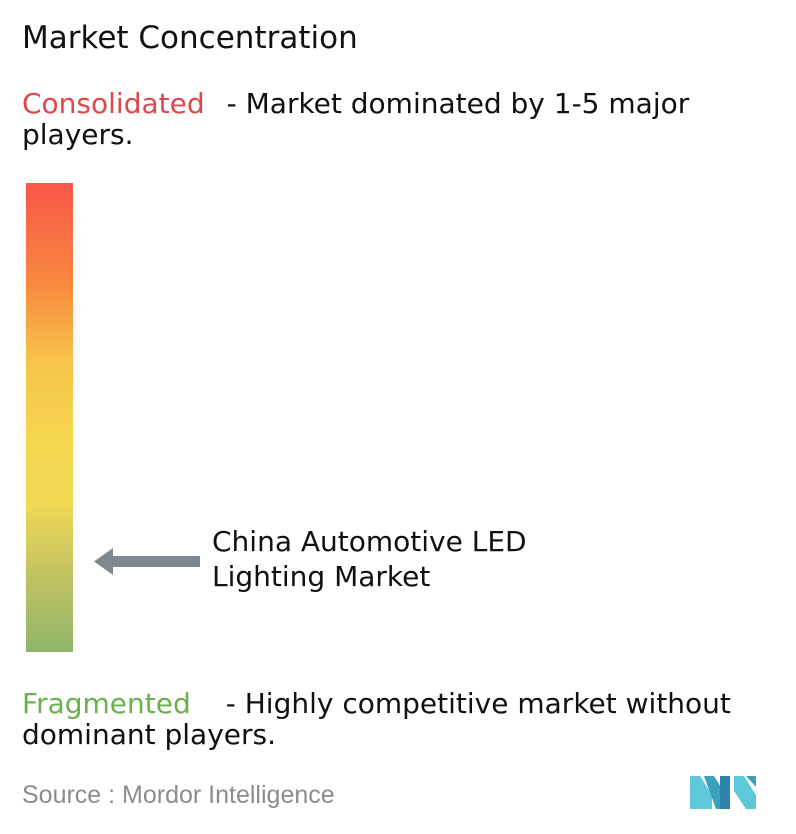 The image size is (796, 834). Describe the element at coordinates (369, 559) in the screenshot. I see `market-position-label: China Automotive LED Lighting Market` at that location.